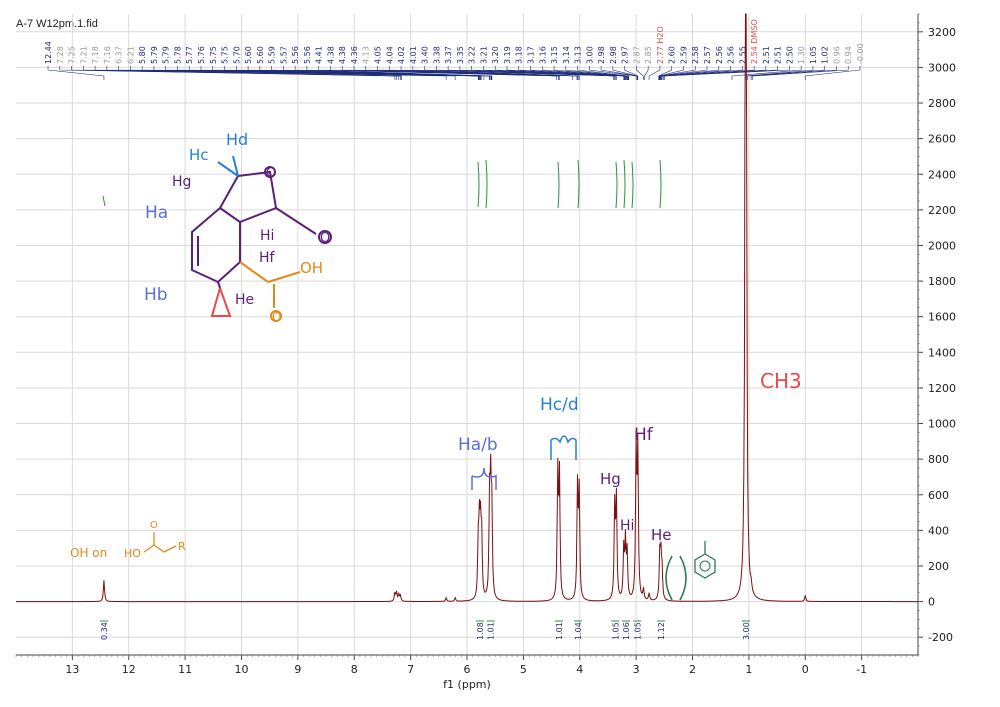 This screenshot has width=1000, height=707. Describe the element at coordinates (938, 459) in the screenshot. I see `y-tick-label: 800` at that location.